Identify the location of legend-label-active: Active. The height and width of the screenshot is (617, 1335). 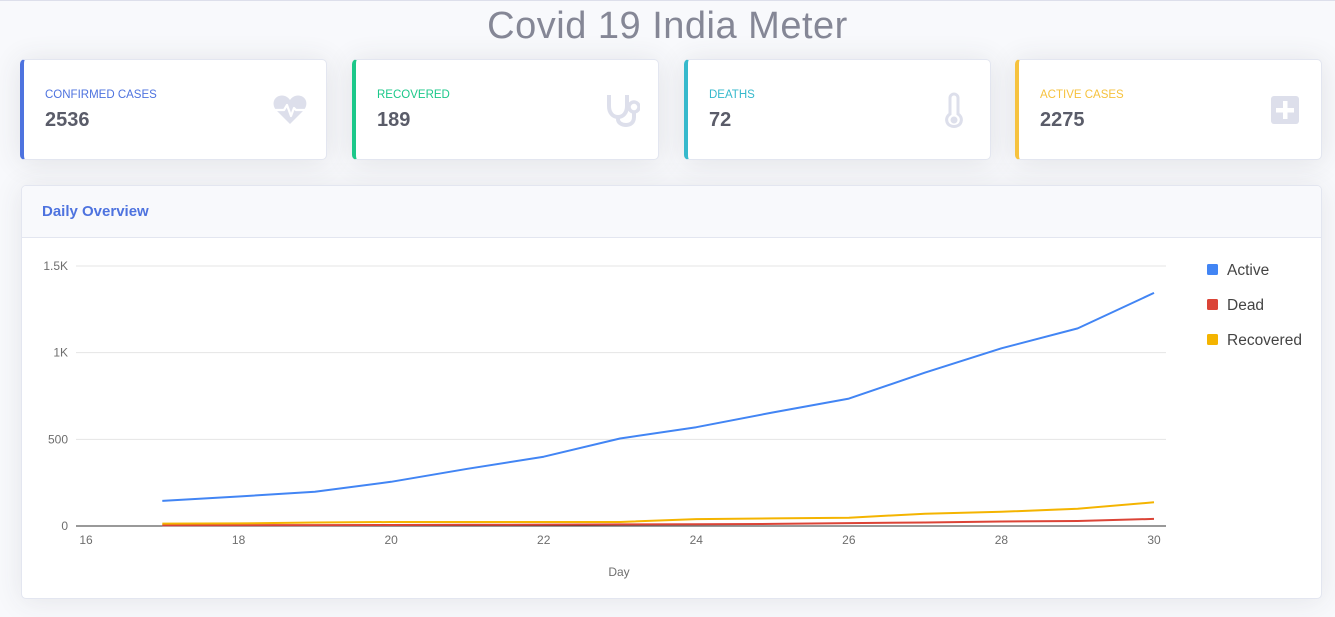
(1248, 270).